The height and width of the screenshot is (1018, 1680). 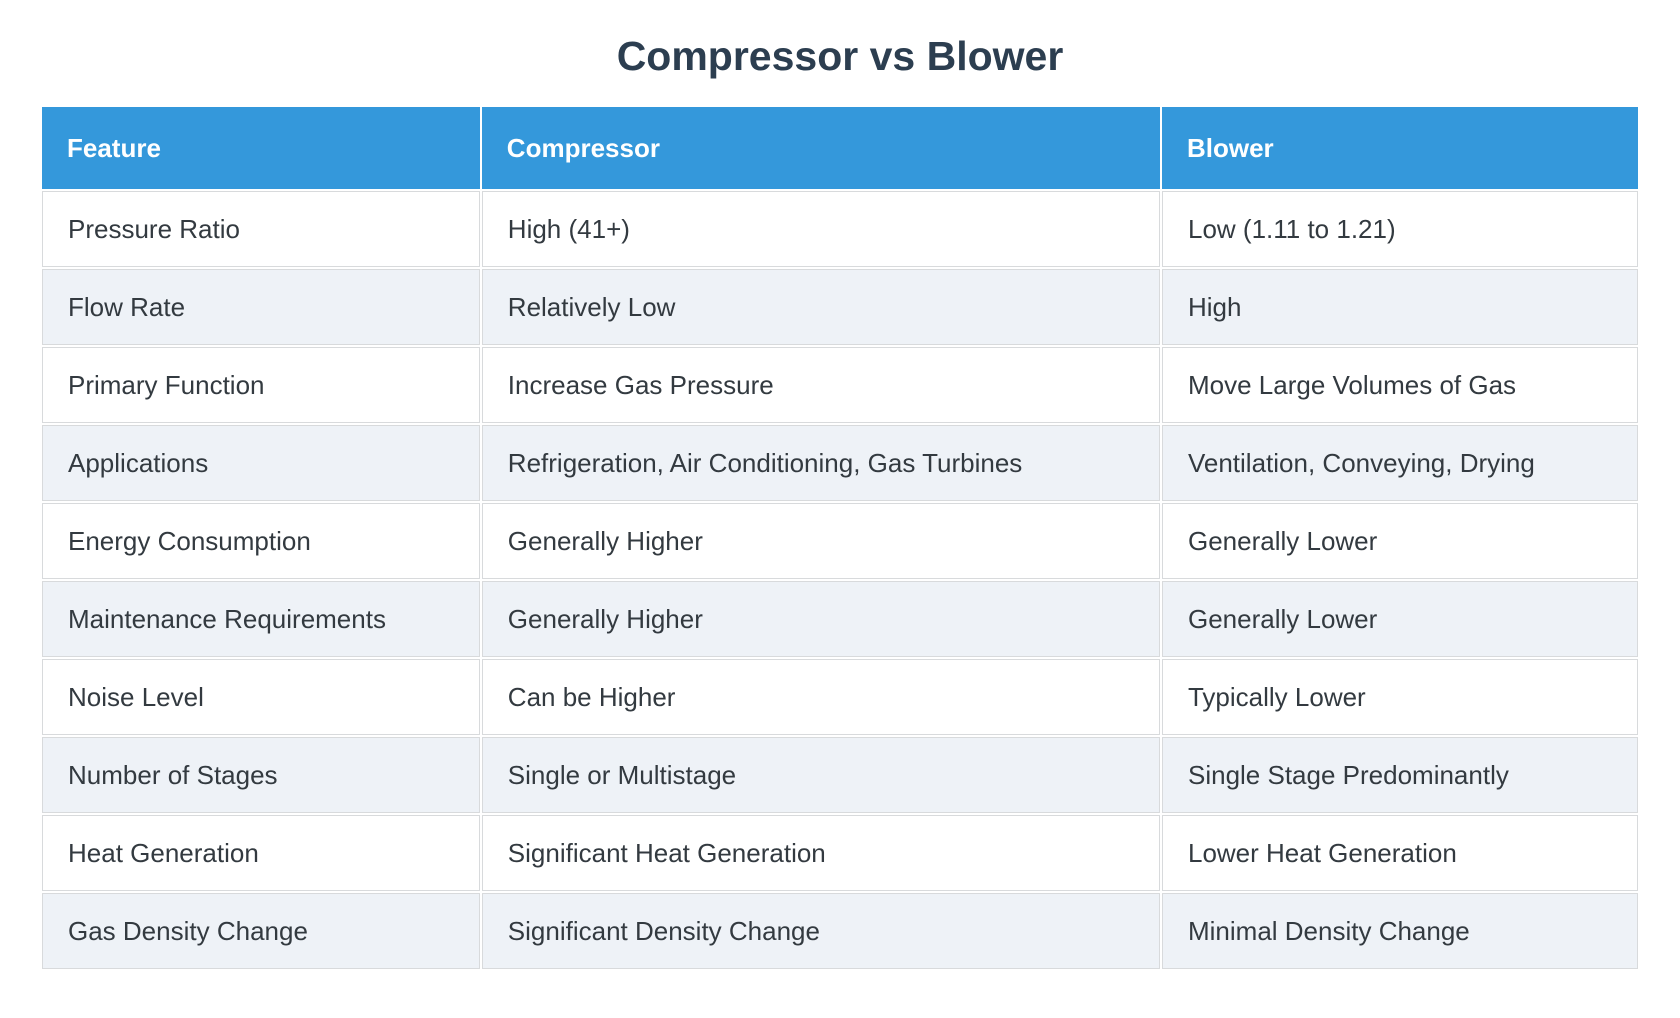 What do you see at coordinates (261, 853) in the screenshot?
I see `feature-cell: Heat Generation` at bounding box center [261, 853].